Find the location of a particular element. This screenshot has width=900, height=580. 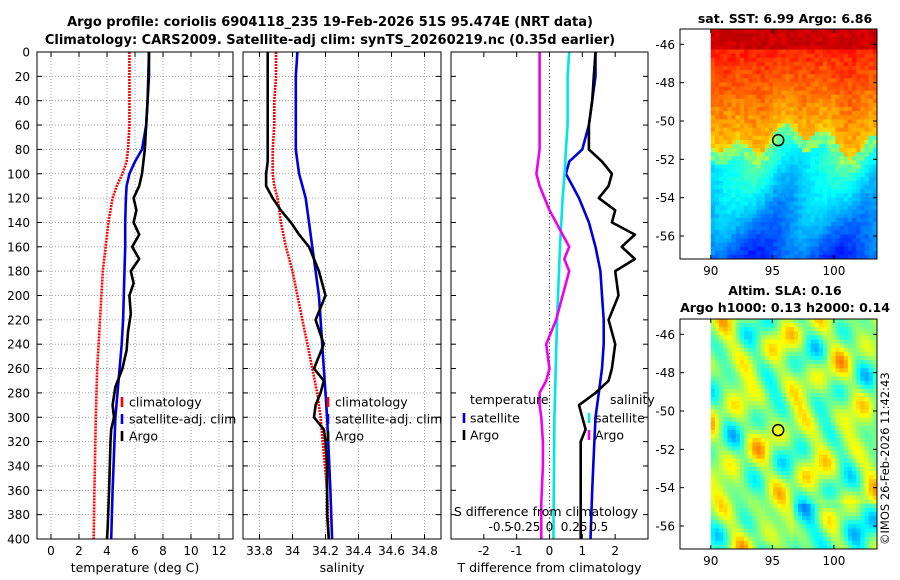

x-tick-label: 34.2 is located at coordinates (325, 551).